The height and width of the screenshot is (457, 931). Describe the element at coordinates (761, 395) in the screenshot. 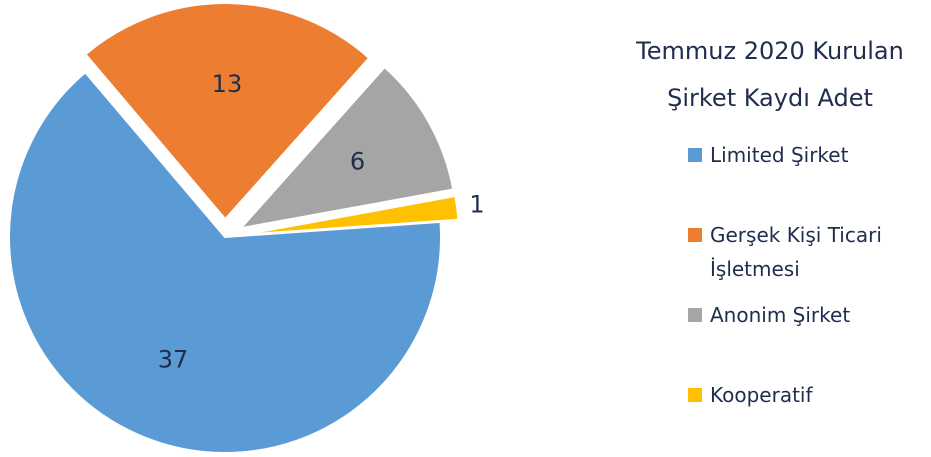

I see `legend-label: Kooperatif` at that location.